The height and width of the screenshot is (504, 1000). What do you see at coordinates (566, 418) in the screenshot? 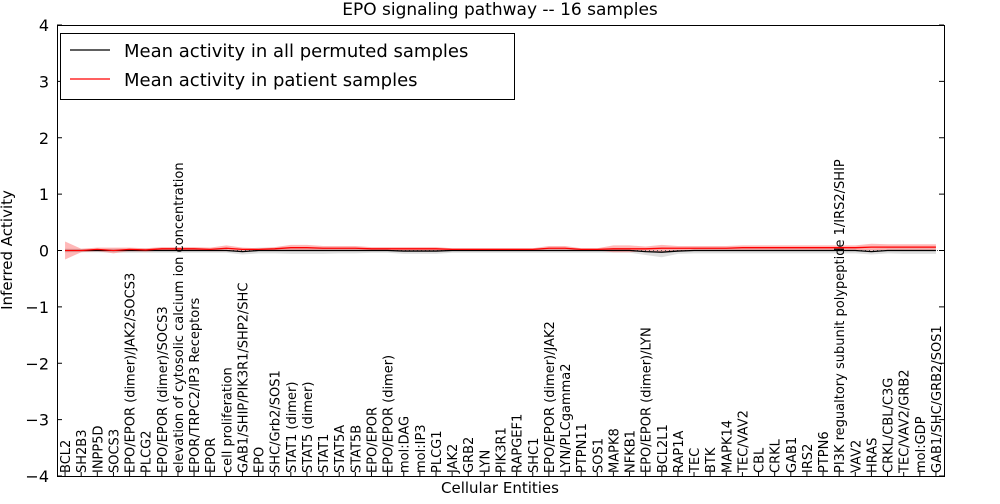
I see `x-tick-label: LYN/PLCgamma2` at bounding box center [566, 418].